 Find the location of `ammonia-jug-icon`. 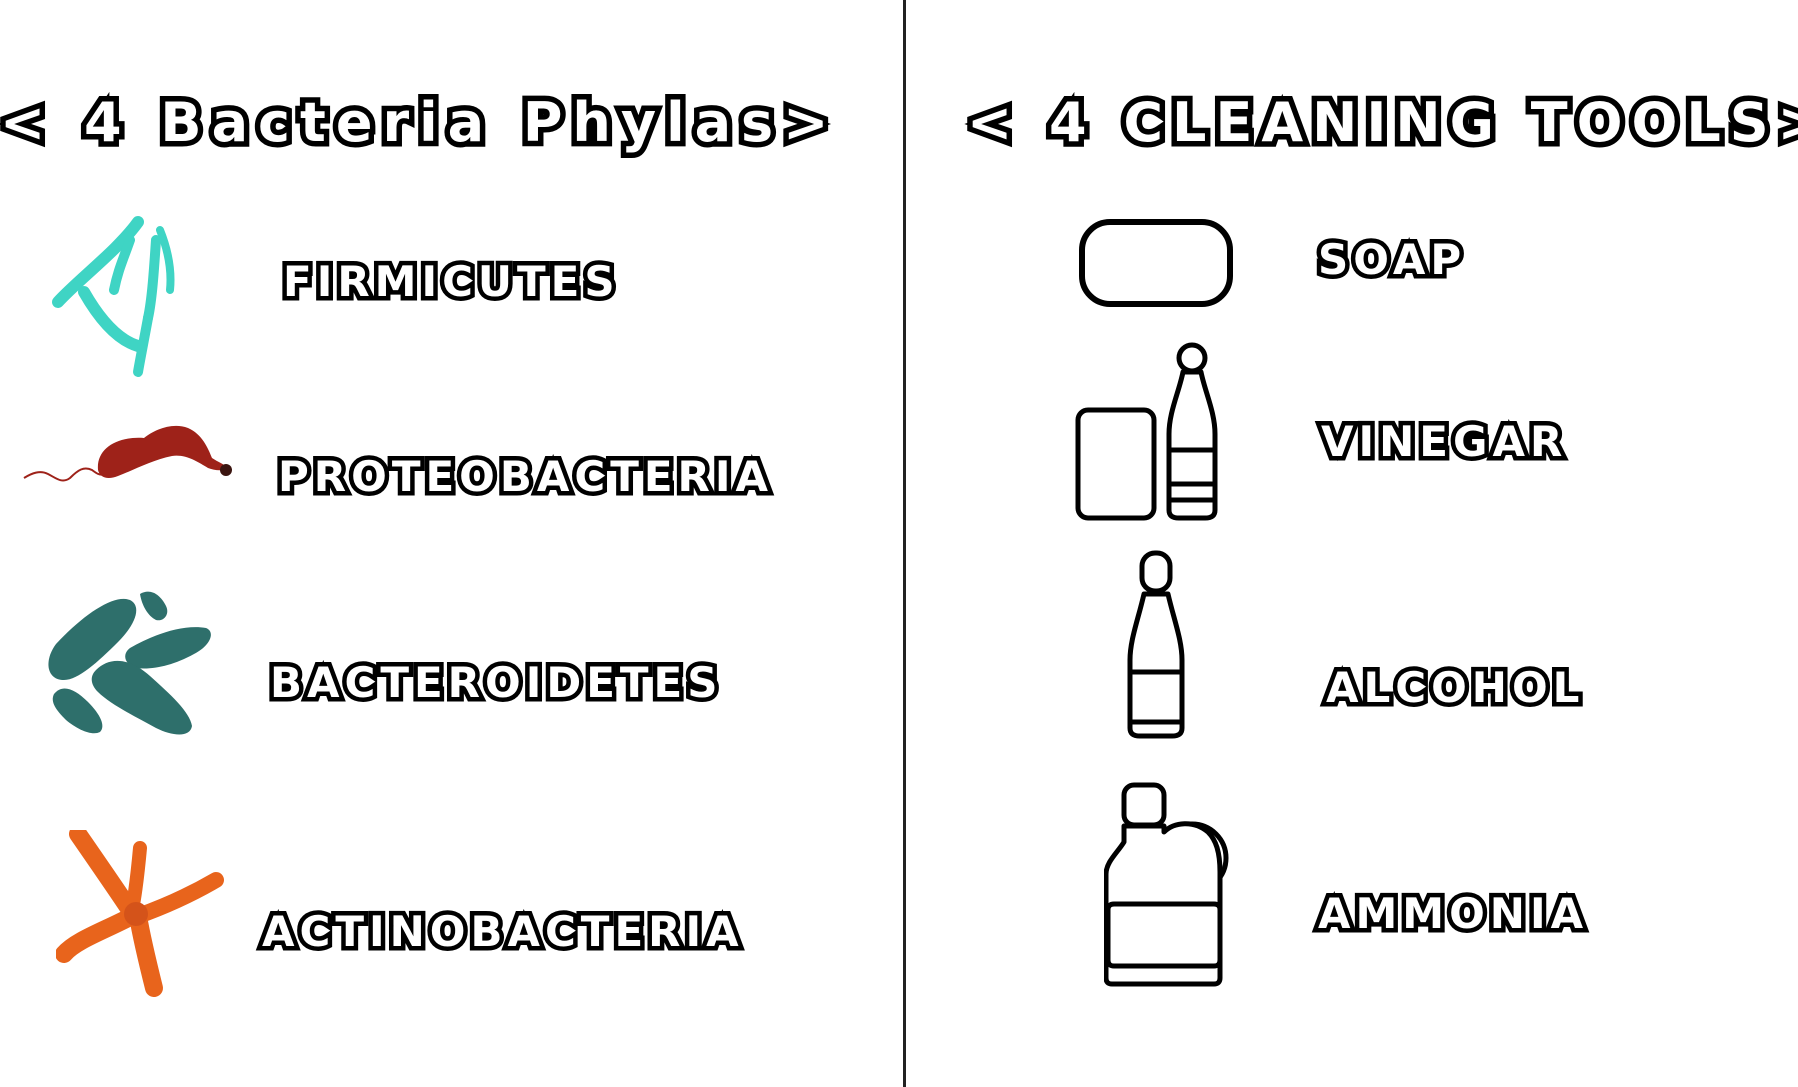

ammonia-jug-icon is located at coordinates (1166, 884).